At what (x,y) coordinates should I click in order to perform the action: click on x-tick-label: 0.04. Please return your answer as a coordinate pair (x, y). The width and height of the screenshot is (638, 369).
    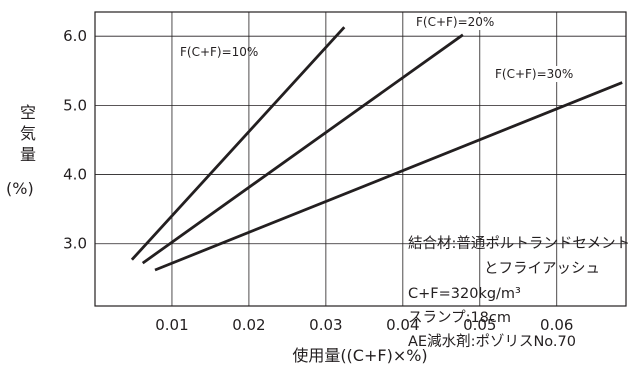
    Looking at the image, I should click on (402, 325).